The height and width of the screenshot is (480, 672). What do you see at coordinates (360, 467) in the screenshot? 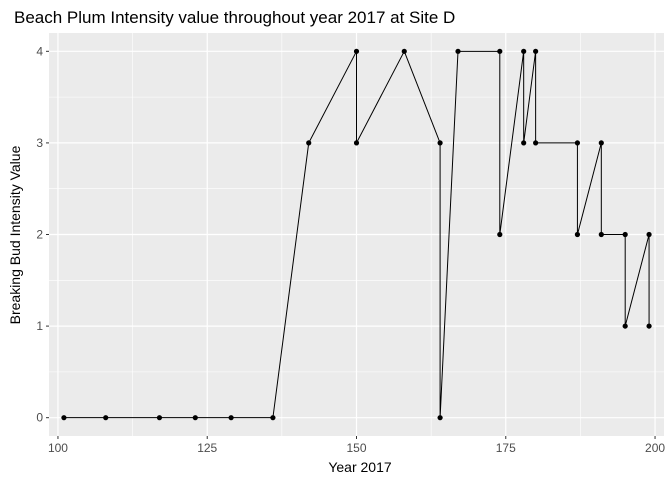
I see `x-axis-title: Year 2017` at bounding box center [360, 467].